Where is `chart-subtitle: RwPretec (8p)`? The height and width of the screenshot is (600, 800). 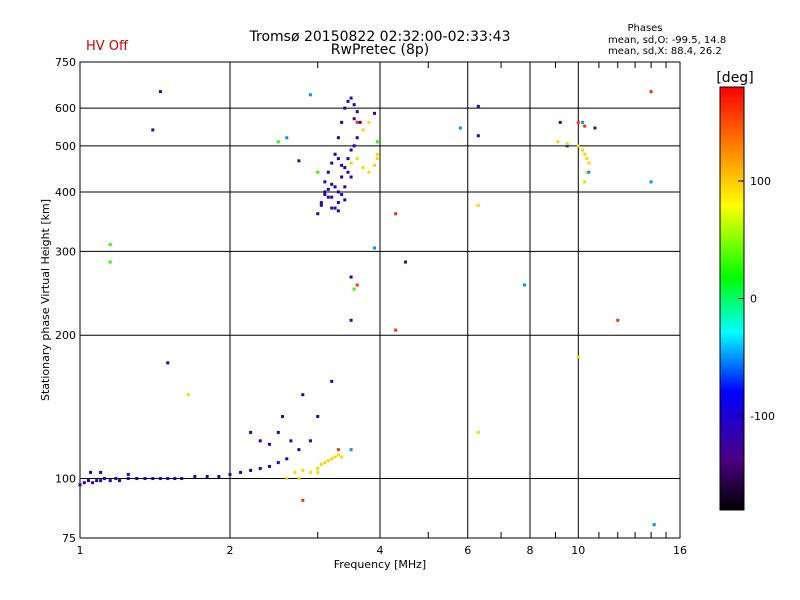
chart-subtitle: RwPretec (8p) is located at coordinates (380, 50).